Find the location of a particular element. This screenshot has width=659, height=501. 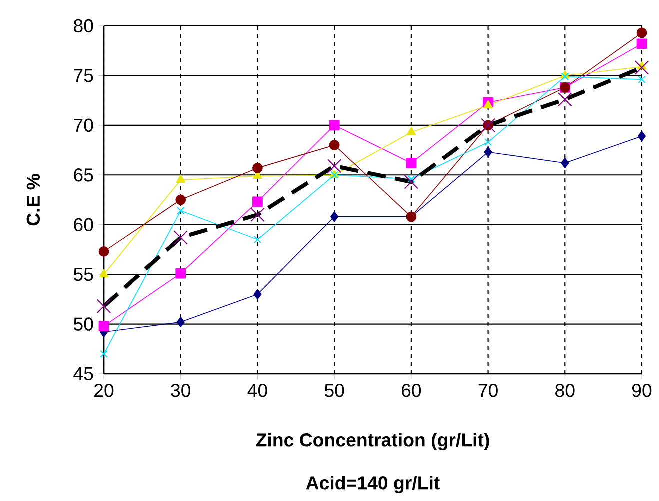

x-tick-label: 70 is located at coordinates (488, 391).